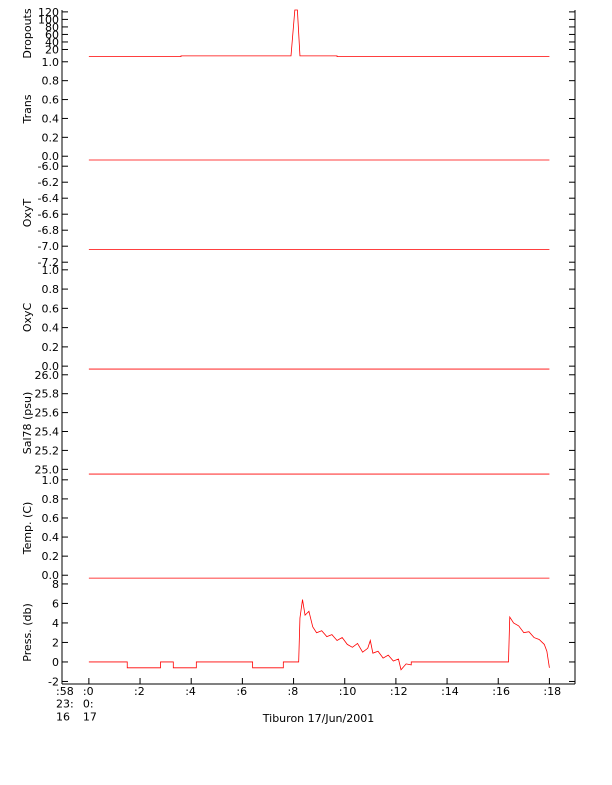  What do you see at coordinates (501, 691) in the screenshot?
I see `x-tick-label: :16` at bounding box center [501, 691].